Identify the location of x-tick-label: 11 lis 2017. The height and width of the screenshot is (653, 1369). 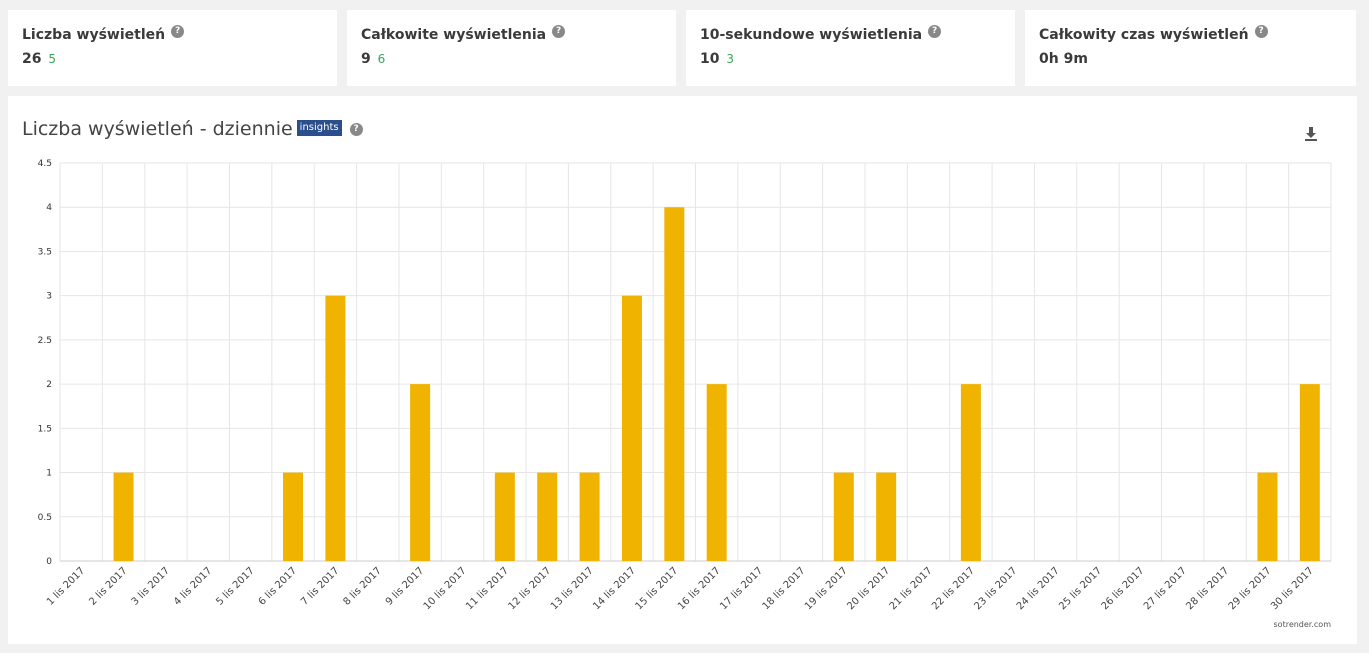
(487, 588).